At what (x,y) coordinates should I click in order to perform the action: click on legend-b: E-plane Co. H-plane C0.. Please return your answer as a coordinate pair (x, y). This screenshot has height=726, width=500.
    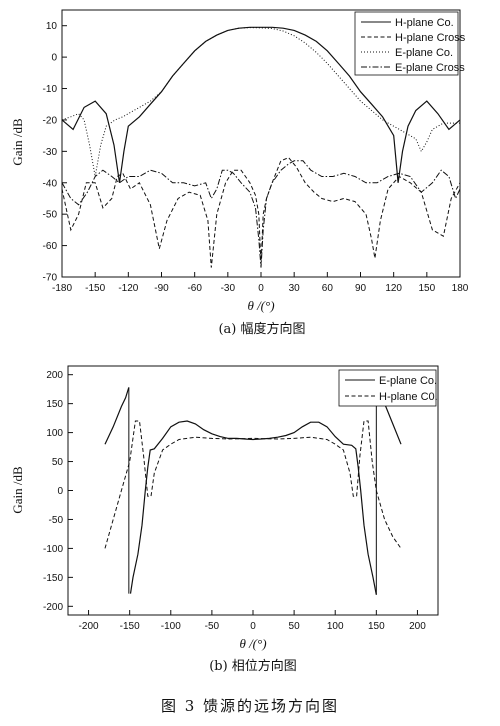
    Looking at the image, I should click on (388, 388).